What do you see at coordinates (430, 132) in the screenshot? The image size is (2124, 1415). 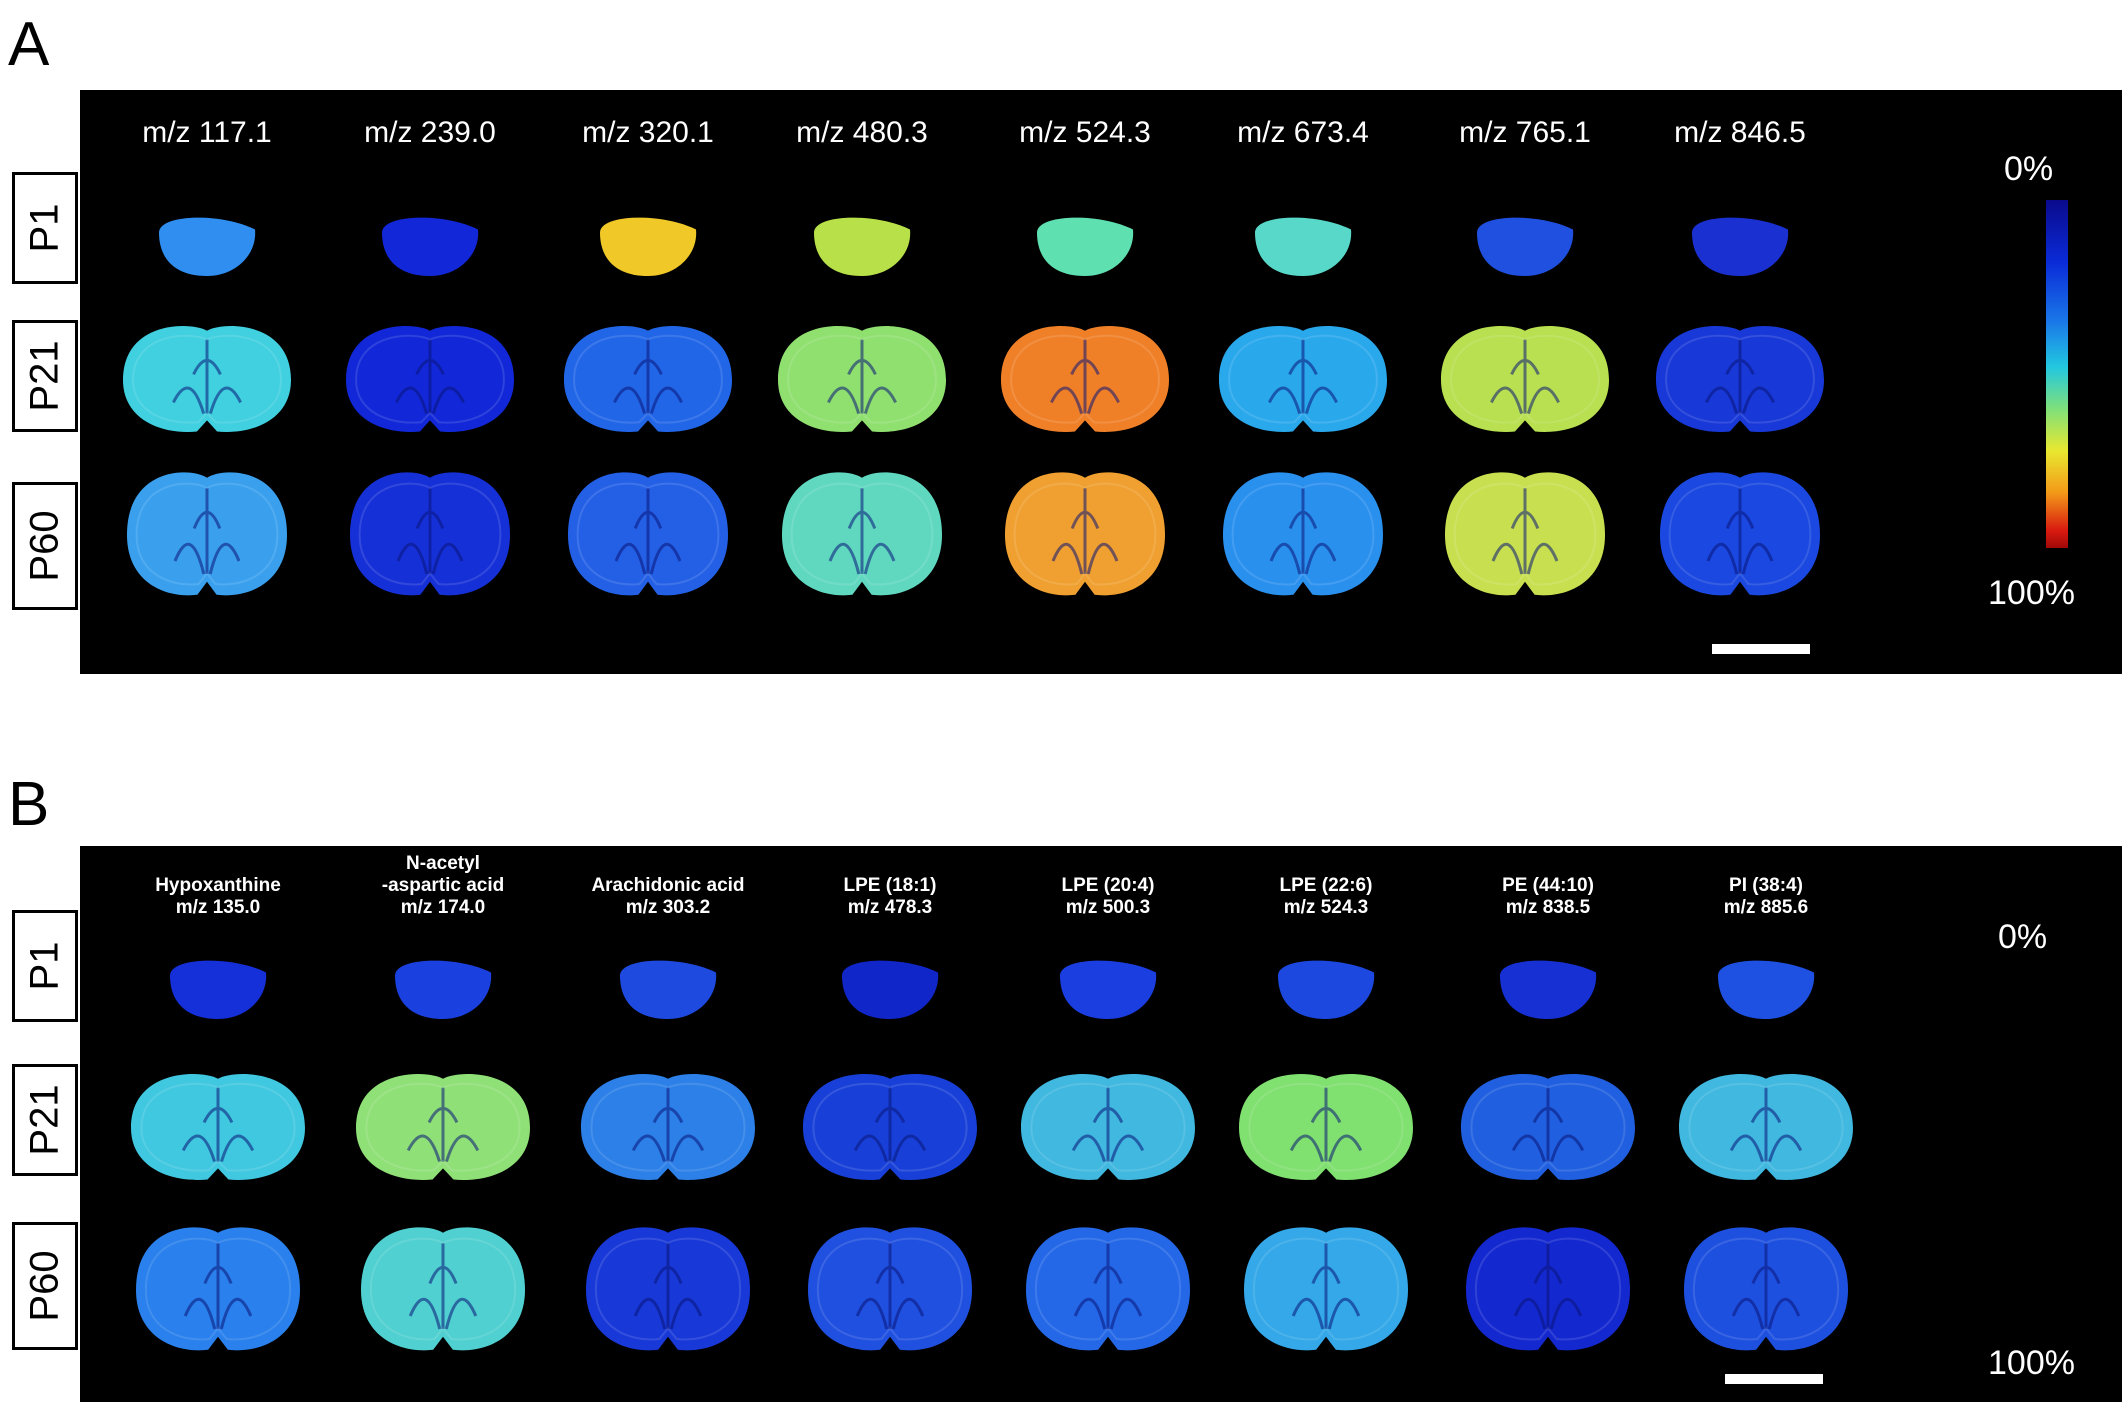 I see `column-title: m/z 239.0` at bounding box center [430, 132].